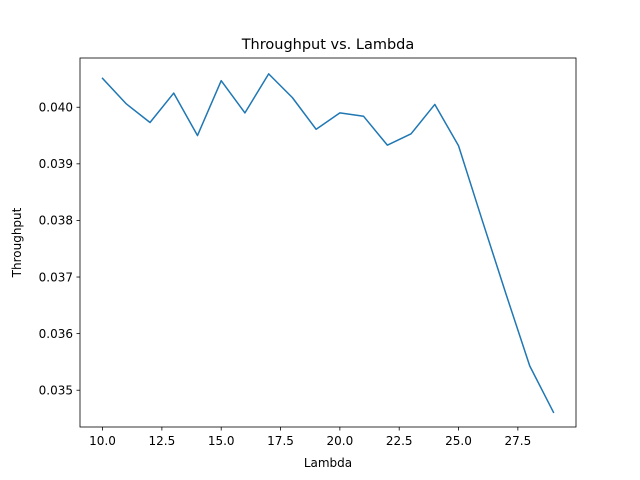  Describe the element at coordinates (328, 45) in the screenshot. I see `chart-title: Throughput vs. Lambda` at that location.